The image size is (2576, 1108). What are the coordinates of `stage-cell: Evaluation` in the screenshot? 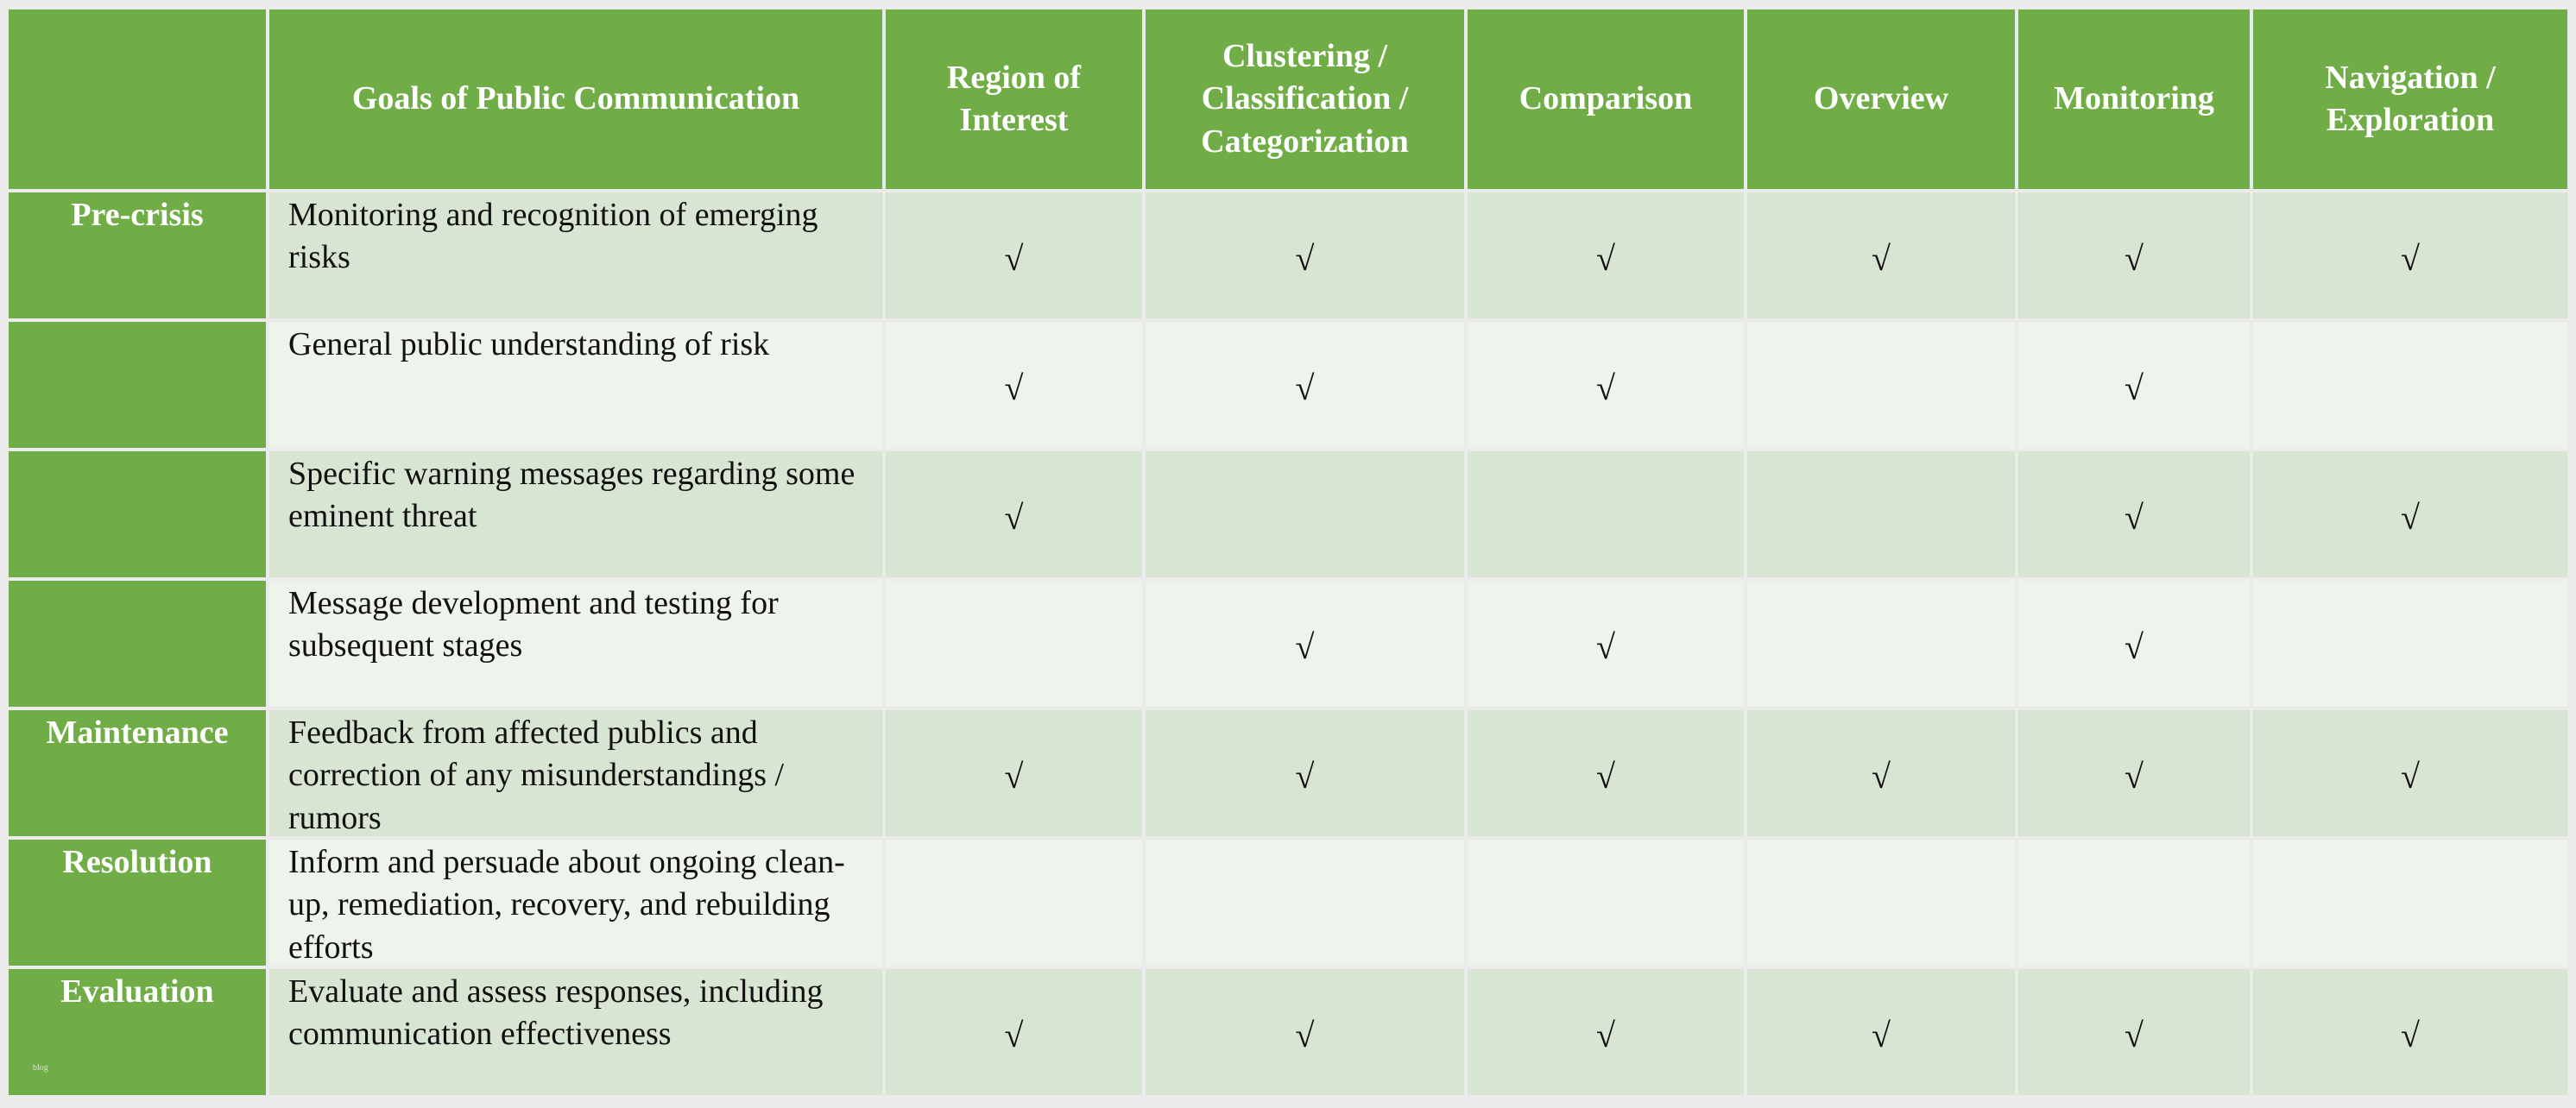 It's located at (137, 1032).